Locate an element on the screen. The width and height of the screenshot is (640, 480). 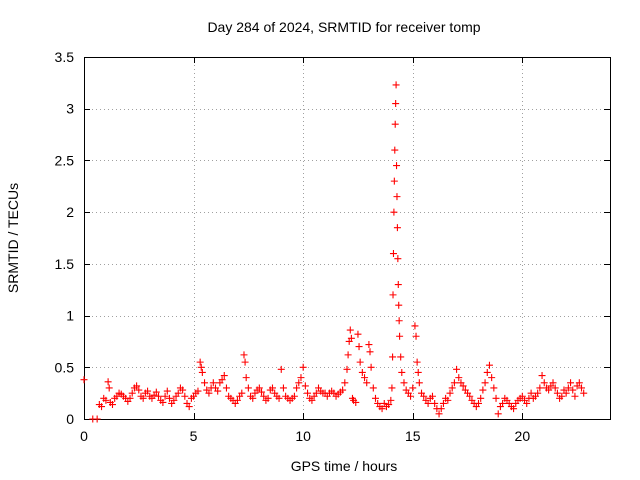
y-tick-label: 0 is located at coordinates (70, 419).